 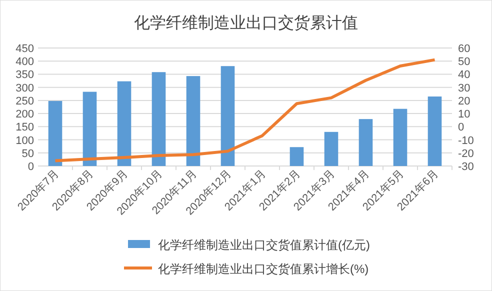 I want to click on y-tick-label: 0, so click(x=31, y=167).